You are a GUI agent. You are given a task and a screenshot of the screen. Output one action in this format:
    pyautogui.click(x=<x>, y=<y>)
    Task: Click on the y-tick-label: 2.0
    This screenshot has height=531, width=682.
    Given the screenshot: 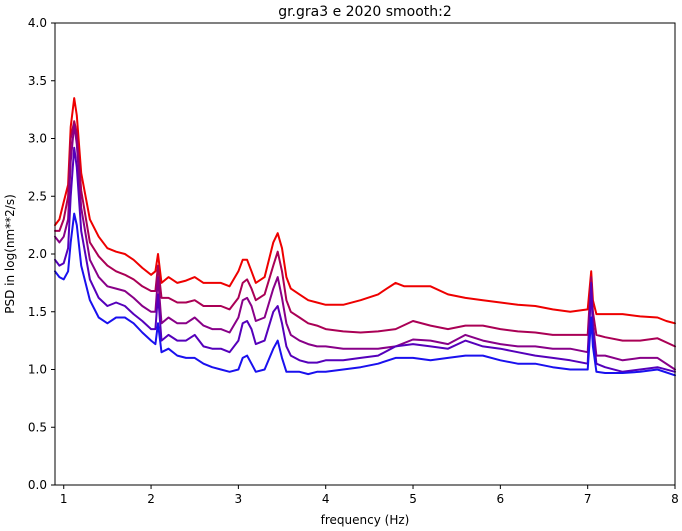 What is the action you would take?
    pyautogui.click(x=37, y=254)
    